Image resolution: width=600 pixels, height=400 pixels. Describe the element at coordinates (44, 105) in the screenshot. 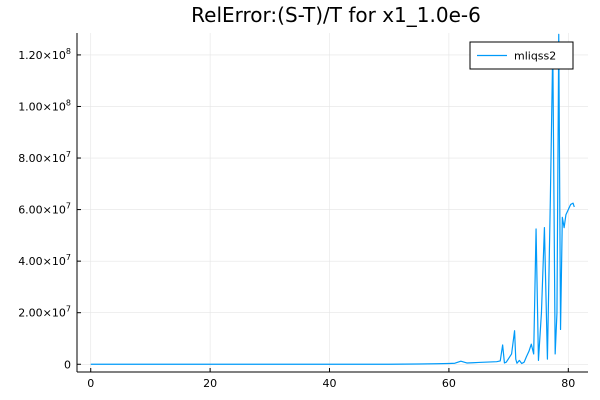

I see `y-tick-label: 1.00×10⁸` at that location.